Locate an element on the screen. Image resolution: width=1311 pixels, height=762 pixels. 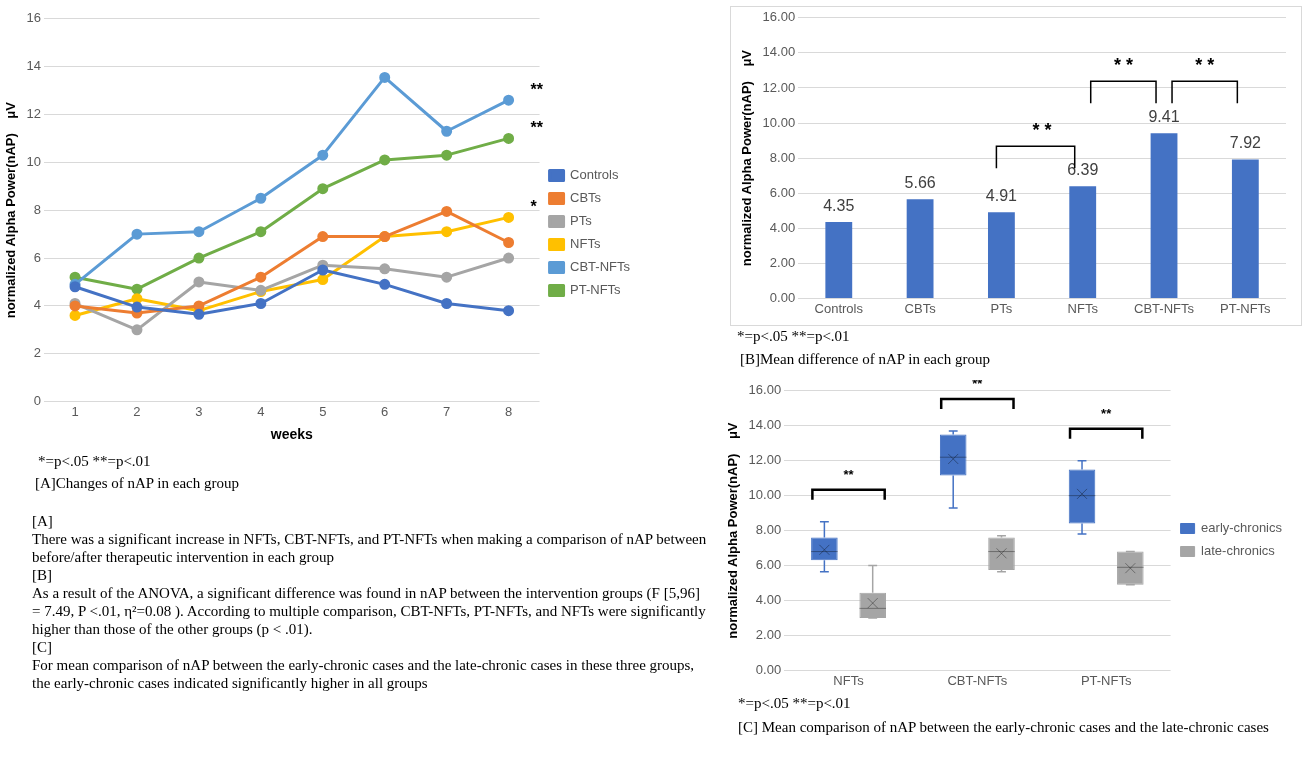
x-tick-label: 3 is located at coordinates (199, 411).